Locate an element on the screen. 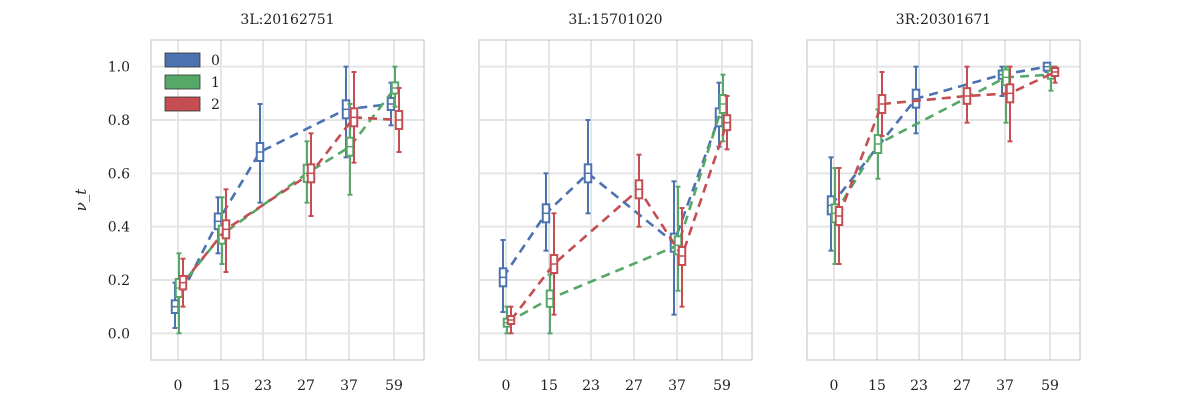  panel-title: 3L:20162751 is located at coordinates (287, 20).